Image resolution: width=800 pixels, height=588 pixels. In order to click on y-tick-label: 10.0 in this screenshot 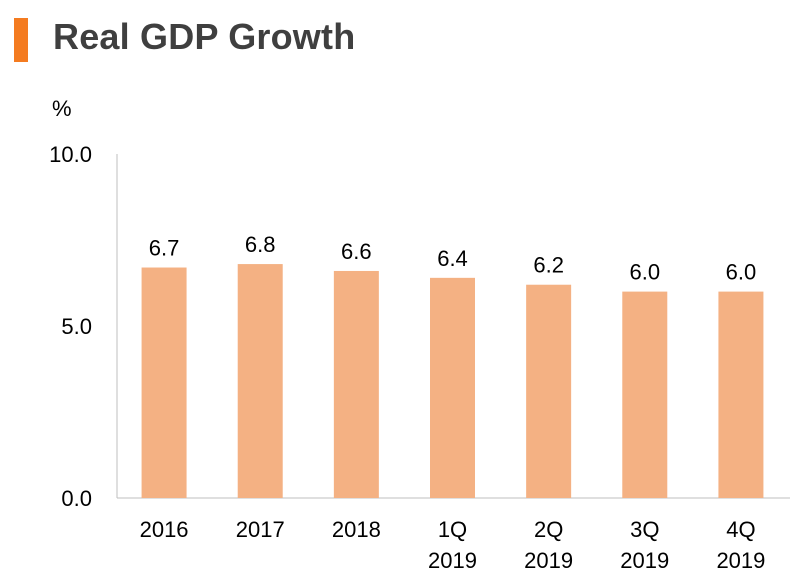, I will do `click(70, 154)`.